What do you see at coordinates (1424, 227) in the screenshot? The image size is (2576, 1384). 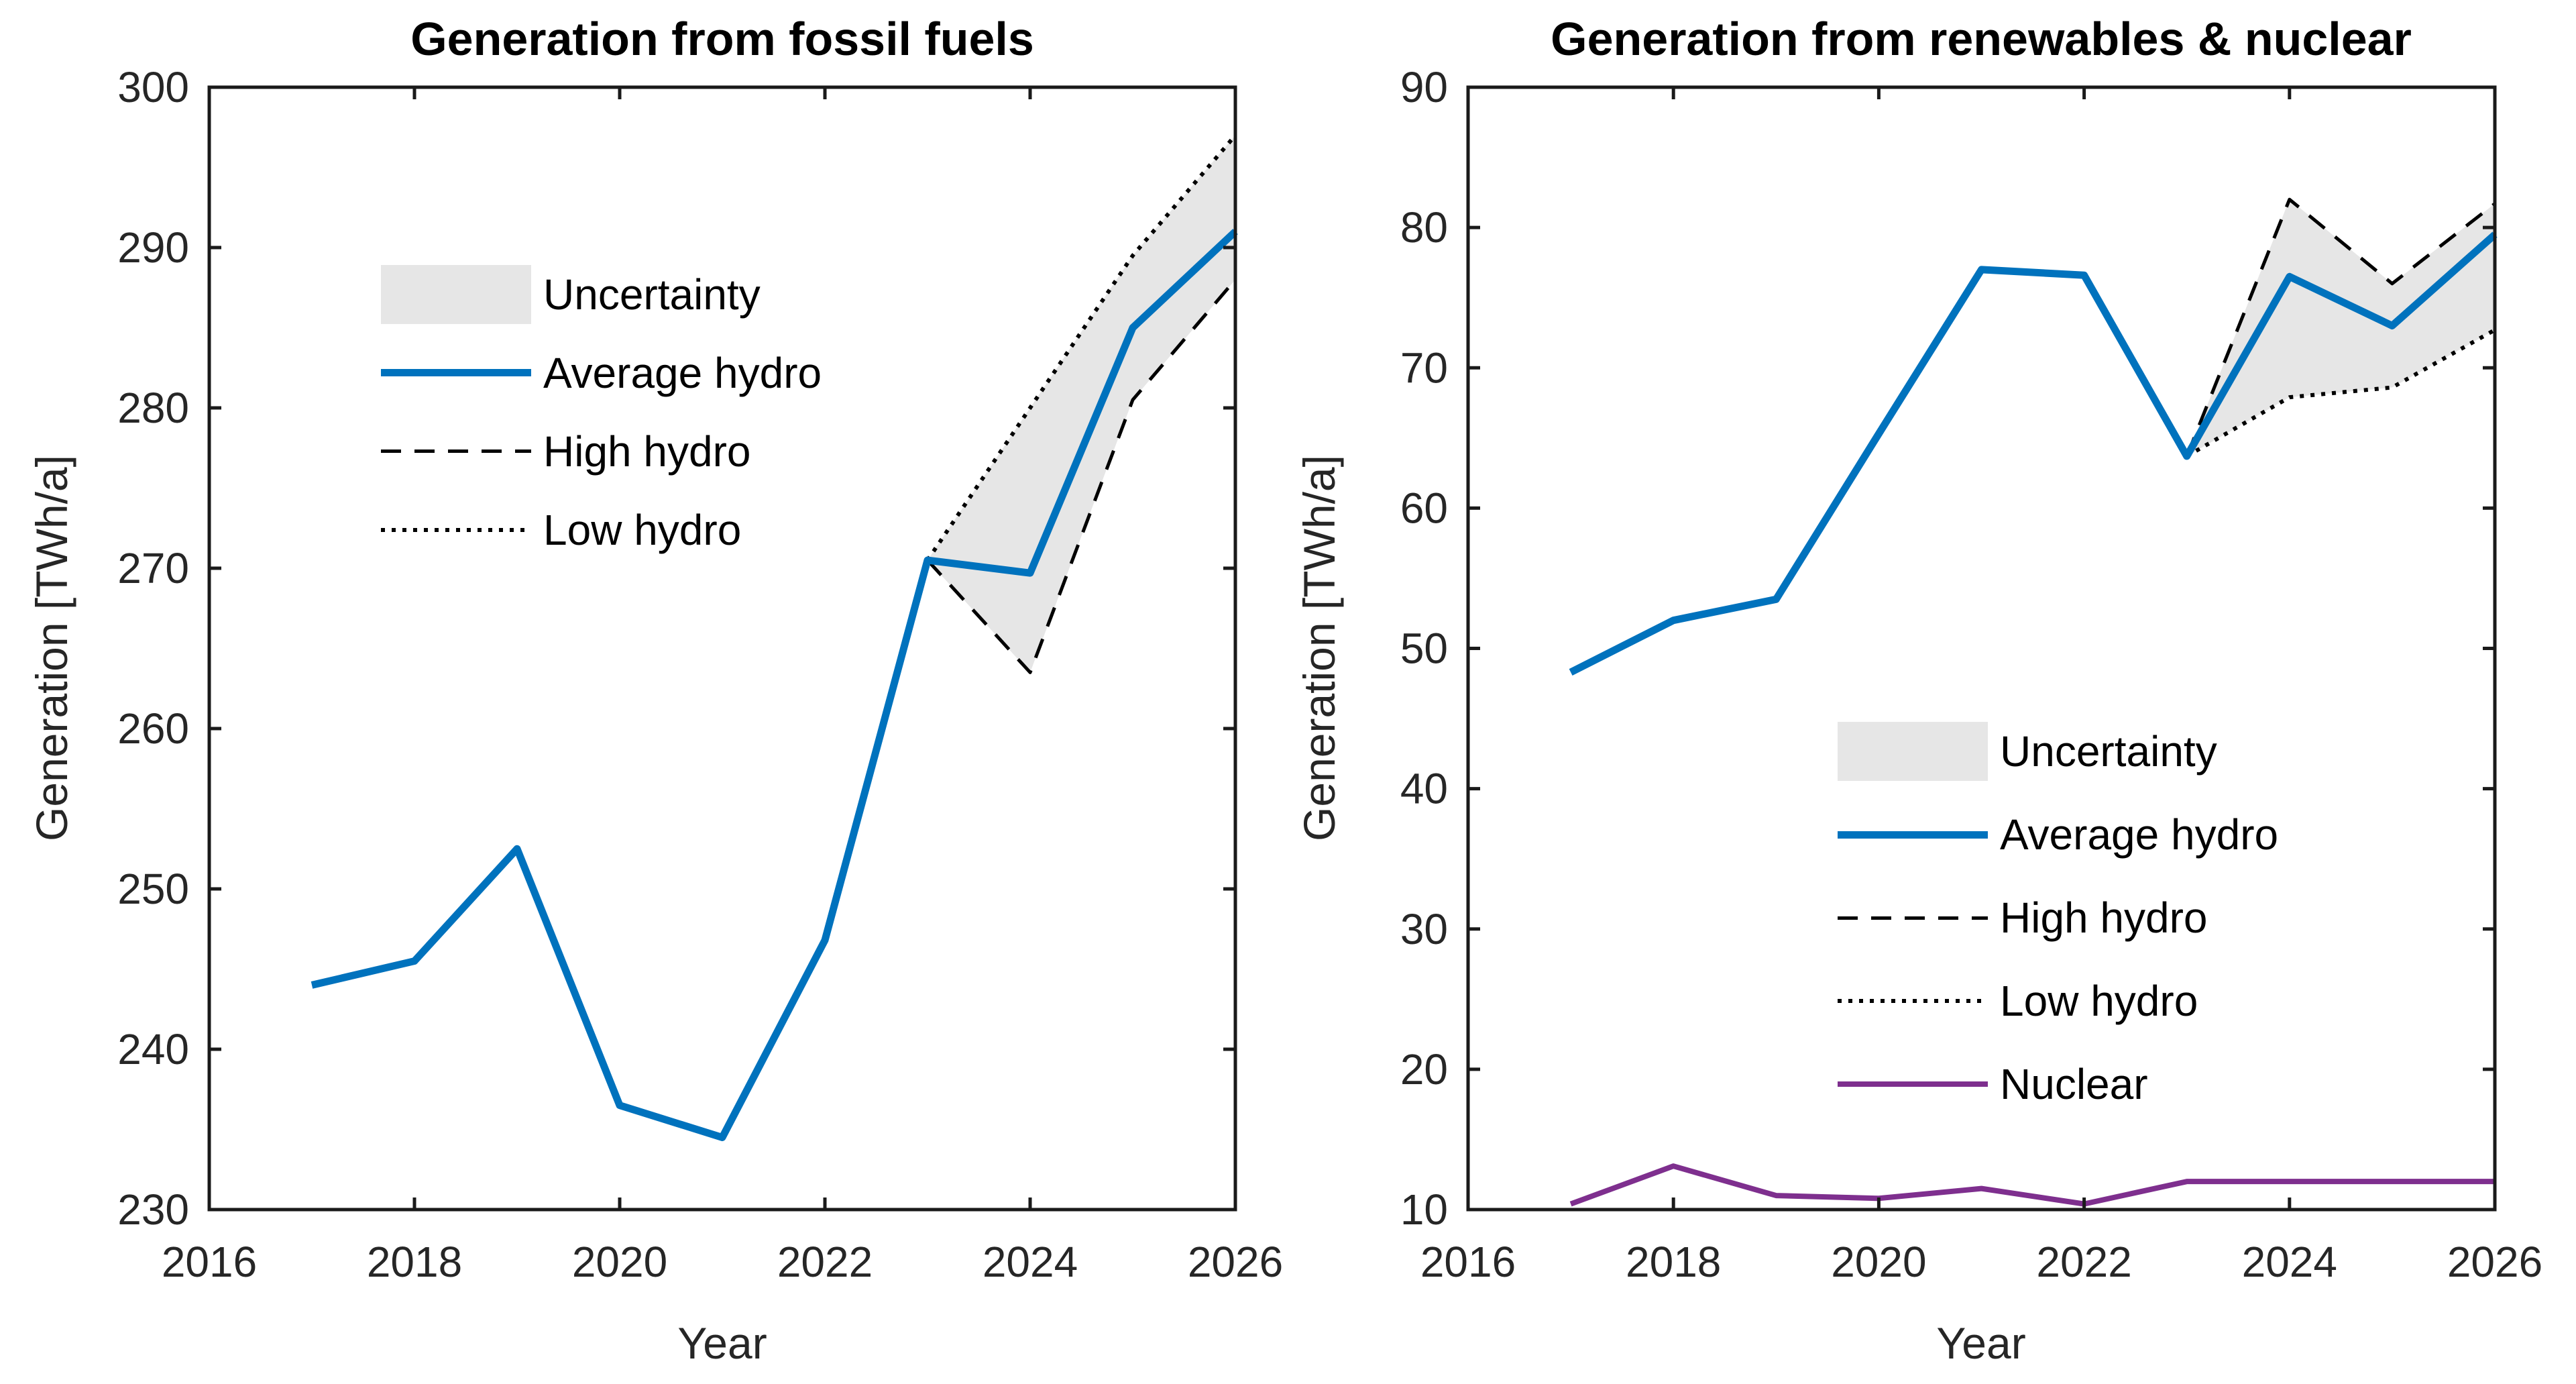 I see `y-tick-label: 80` at bounding box center [1424, 227].